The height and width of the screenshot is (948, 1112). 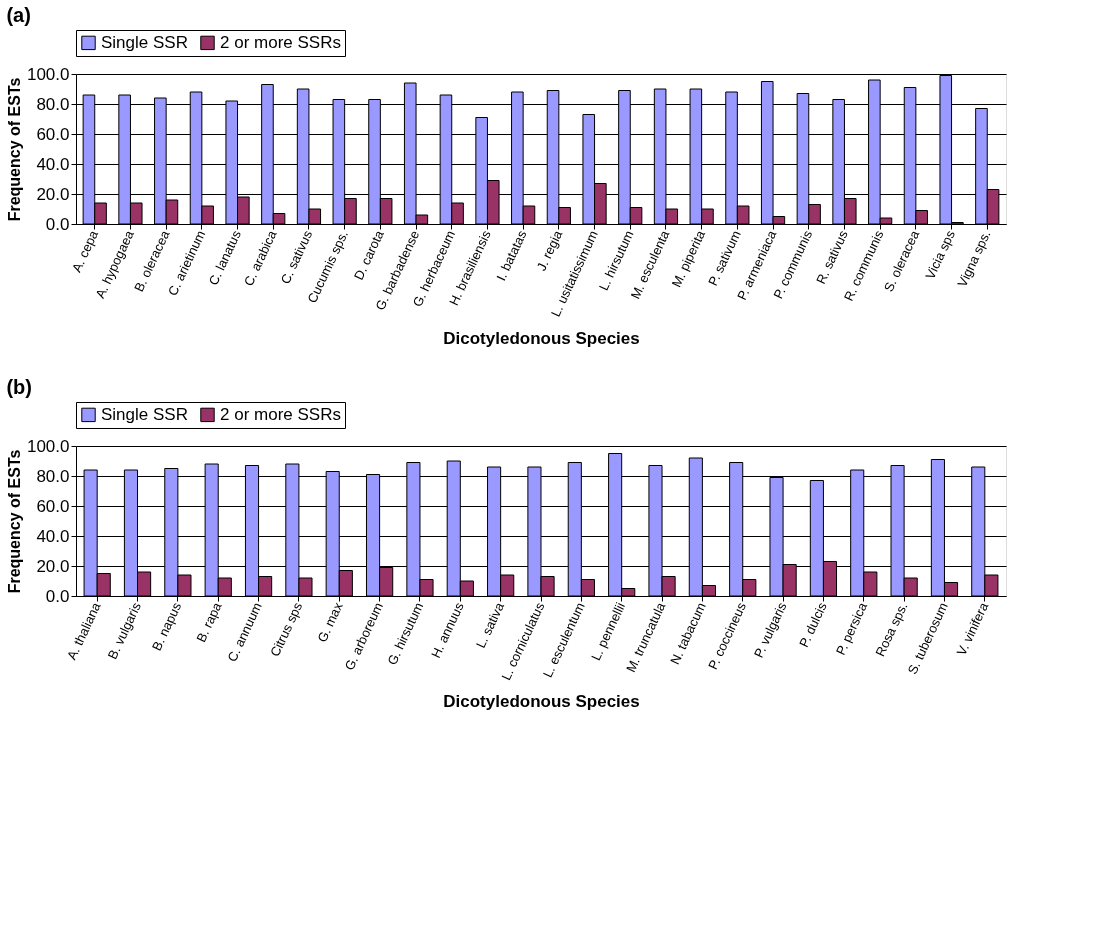 I want to click on x-tick-label: P. dulcis, so click(x=813, y=624).